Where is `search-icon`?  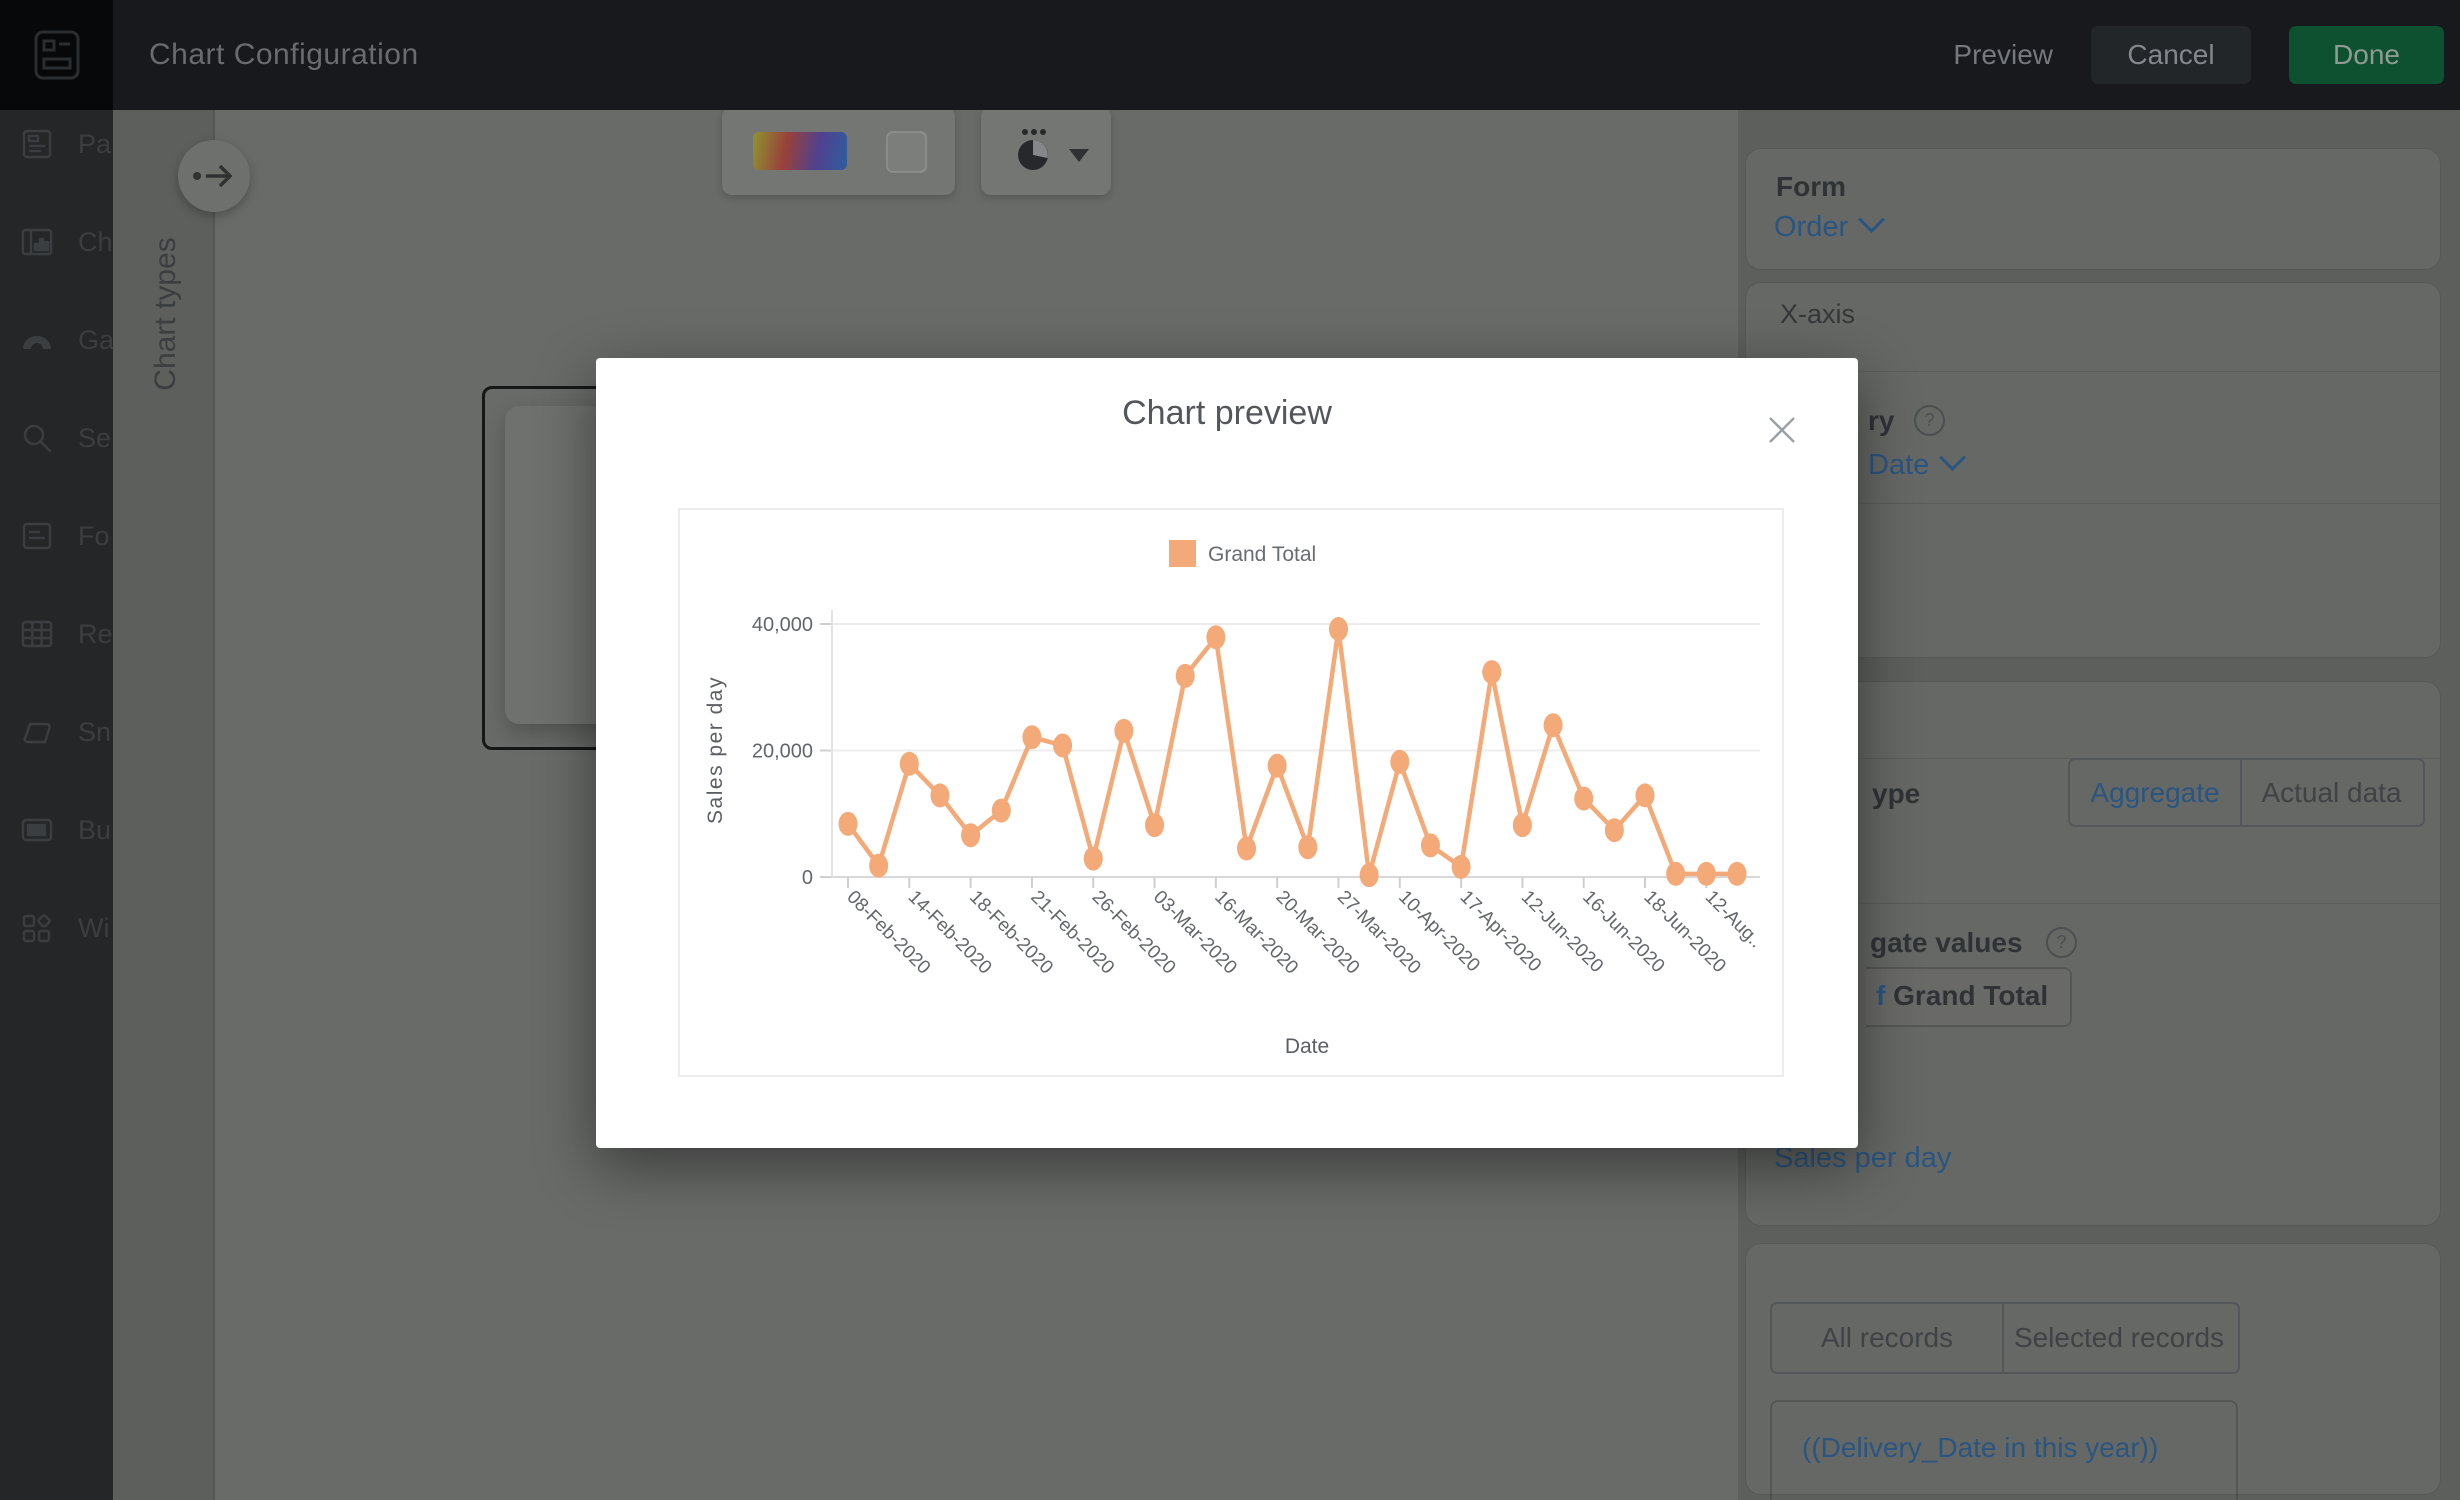 search-icon is located at coordinates (37, 438).